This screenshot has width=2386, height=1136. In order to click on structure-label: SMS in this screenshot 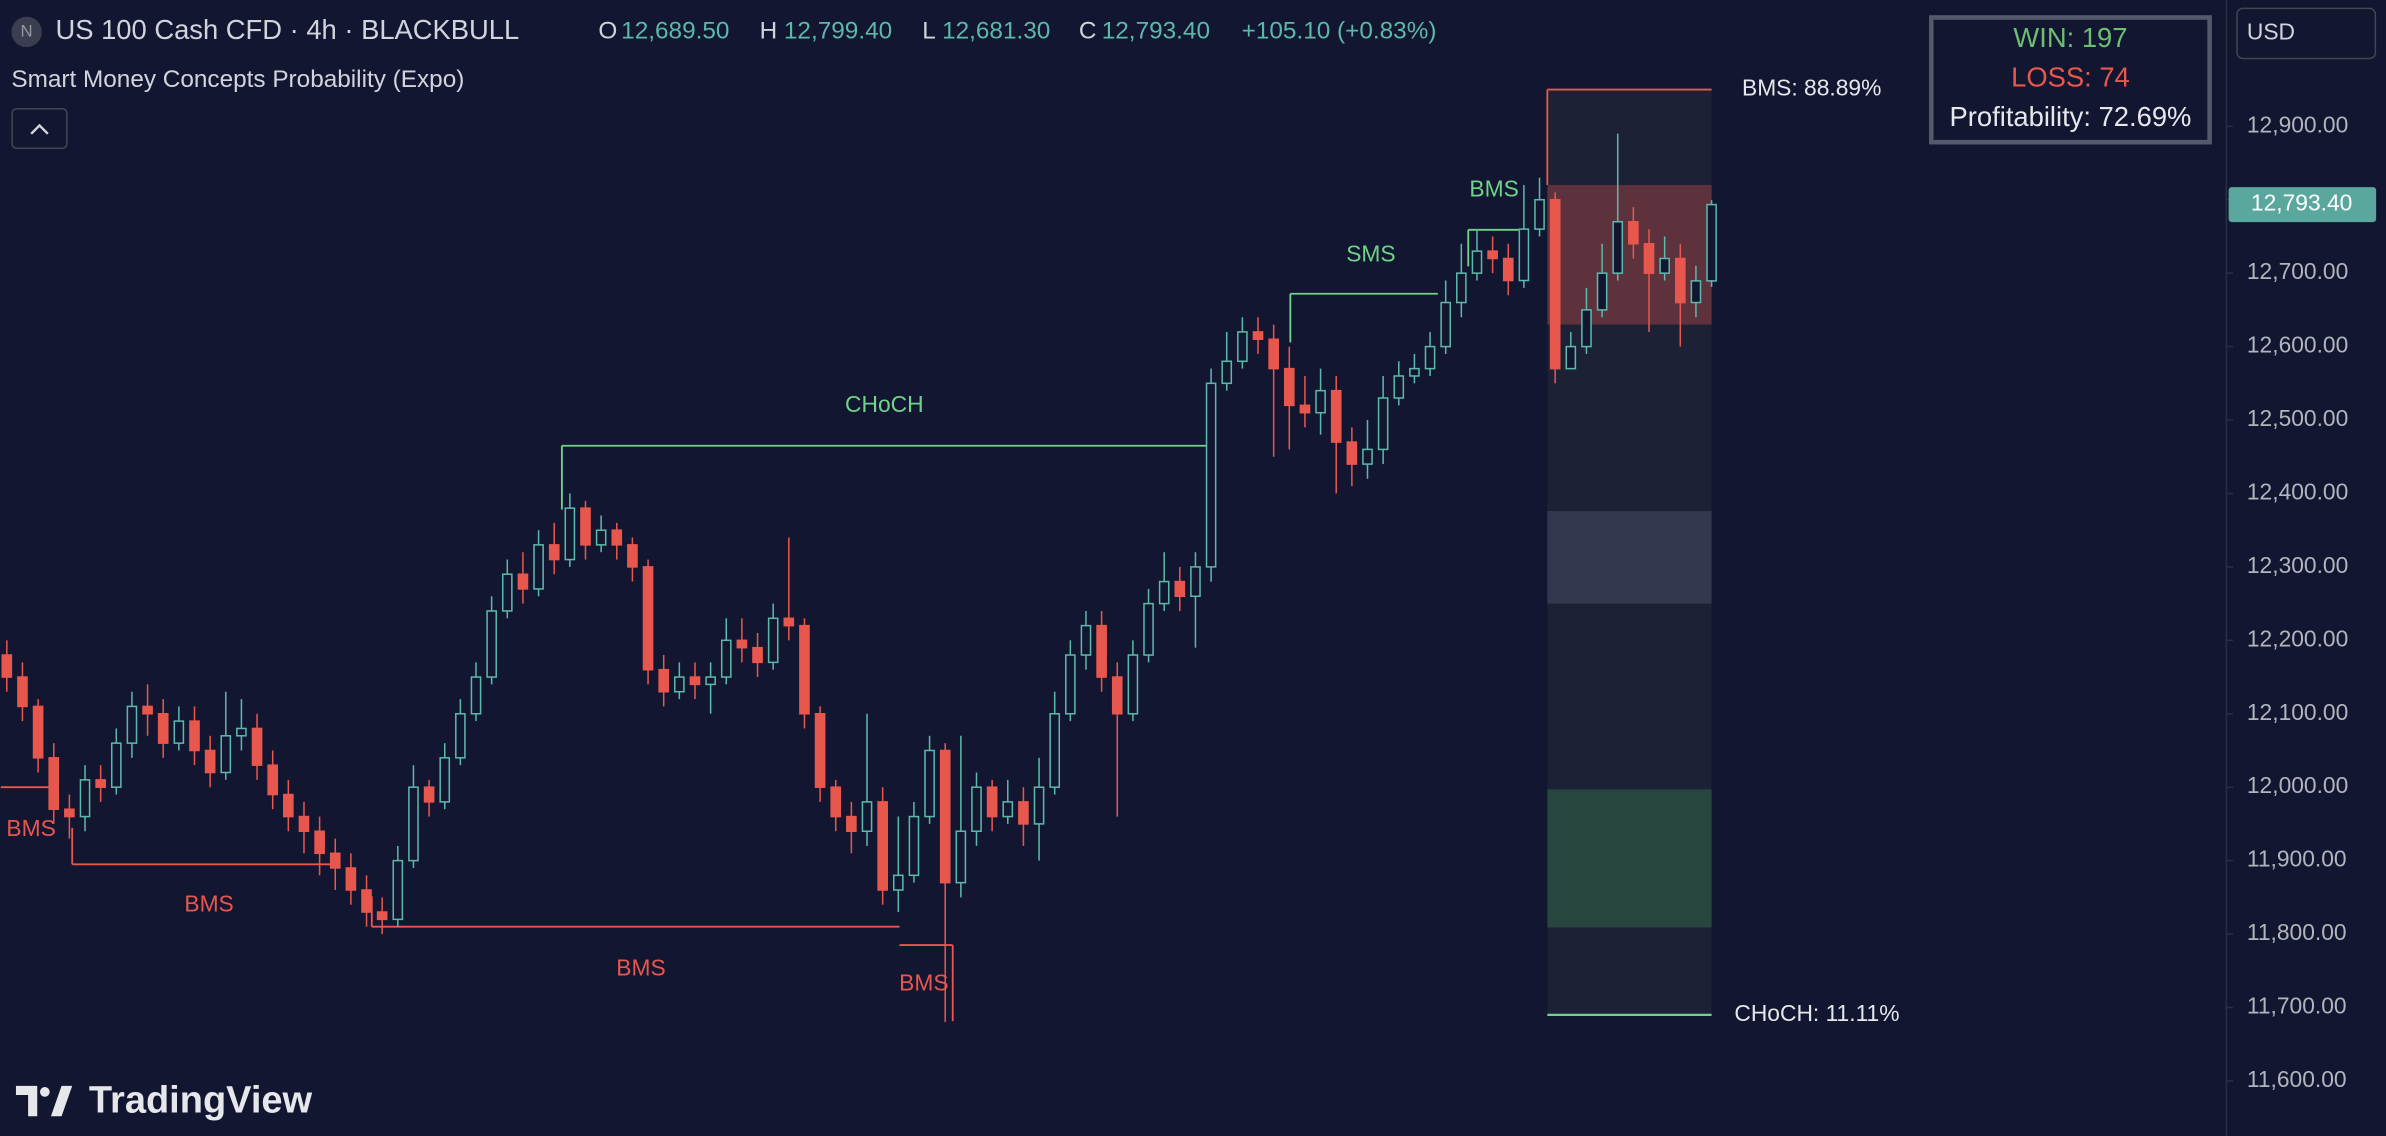, I will do `click(1370, 254)`.